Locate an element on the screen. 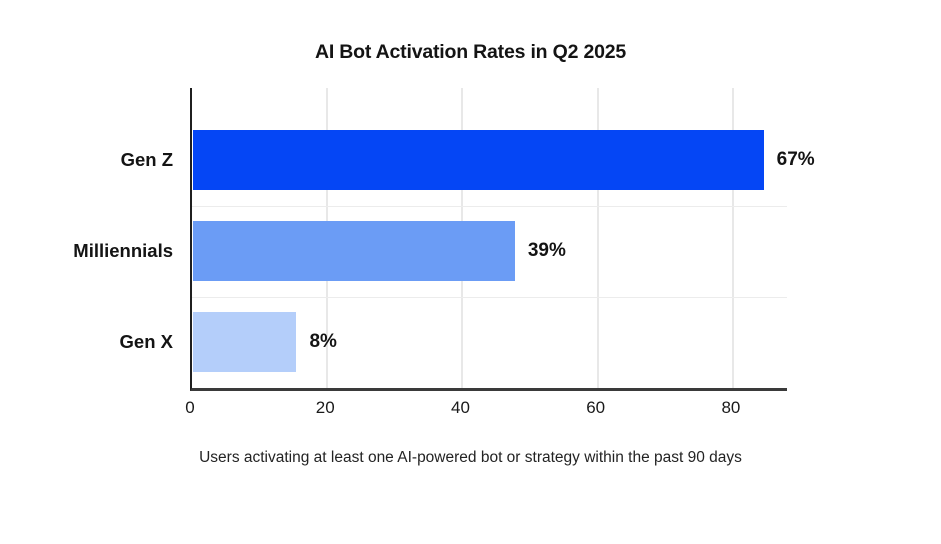  bar-value-label: 8% is located at coordinates (323, 341).